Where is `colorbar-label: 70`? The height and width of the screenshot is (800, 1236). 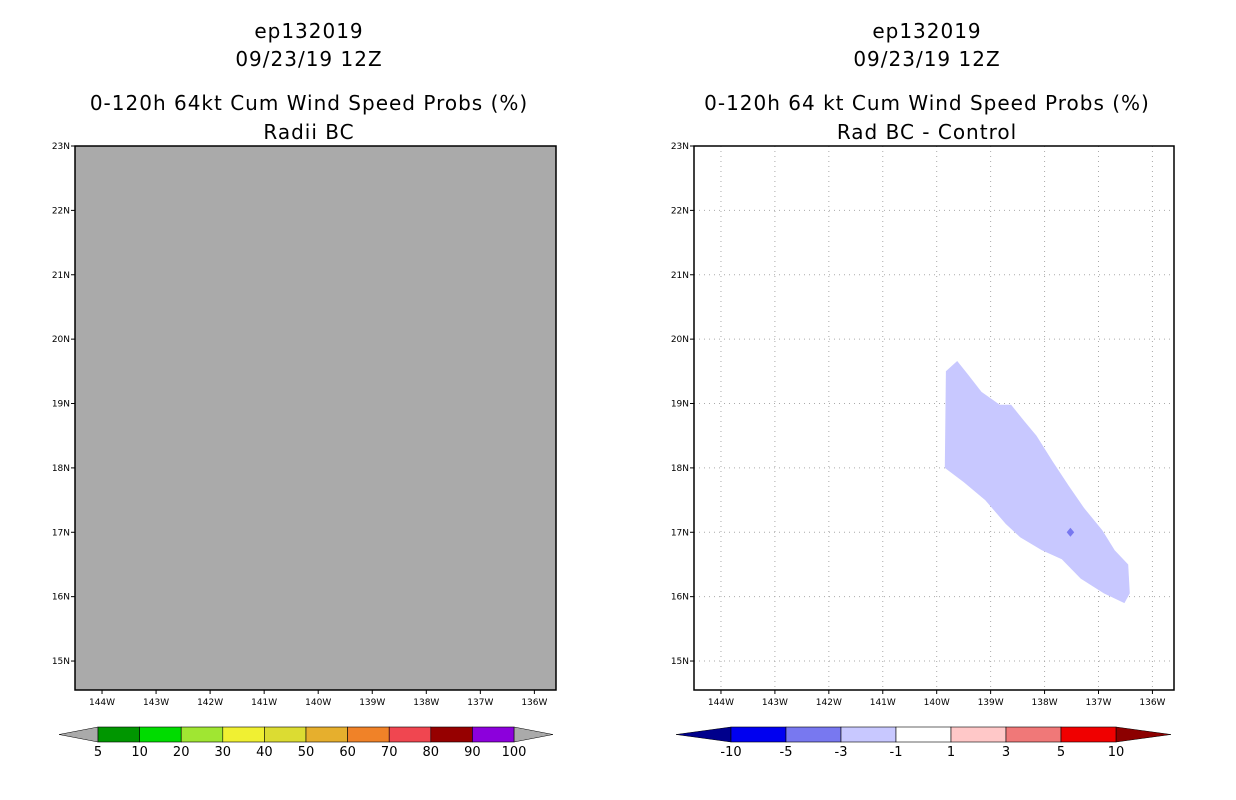 colorbar-label: 70 is located at coordinates (389, 752).